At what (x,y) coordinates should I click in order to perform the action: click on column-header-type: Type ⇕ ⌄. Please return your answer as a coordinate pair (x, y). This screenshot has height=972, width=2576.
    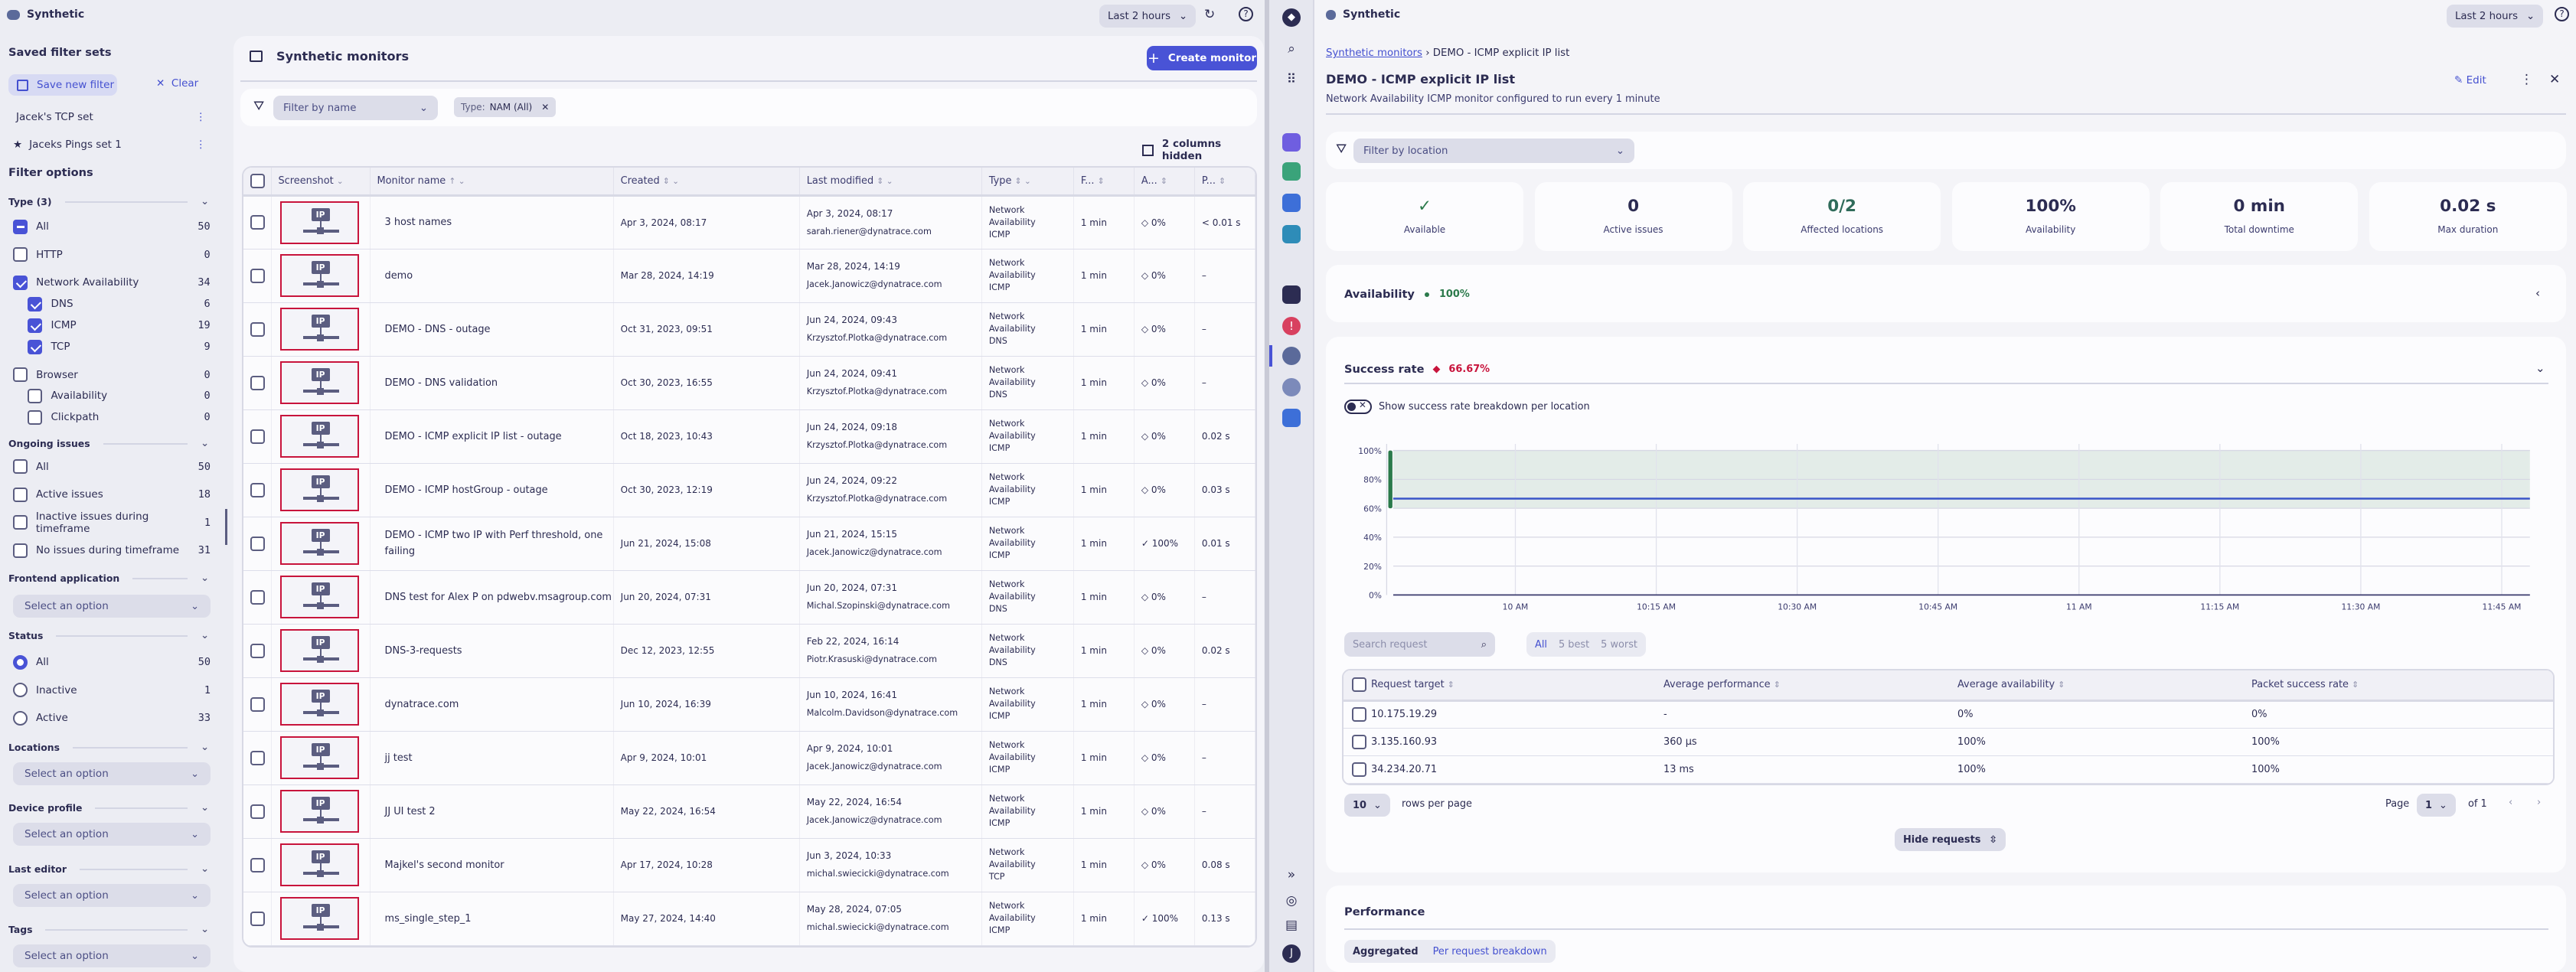
    Looking at the image, I should click on (1027, 183).